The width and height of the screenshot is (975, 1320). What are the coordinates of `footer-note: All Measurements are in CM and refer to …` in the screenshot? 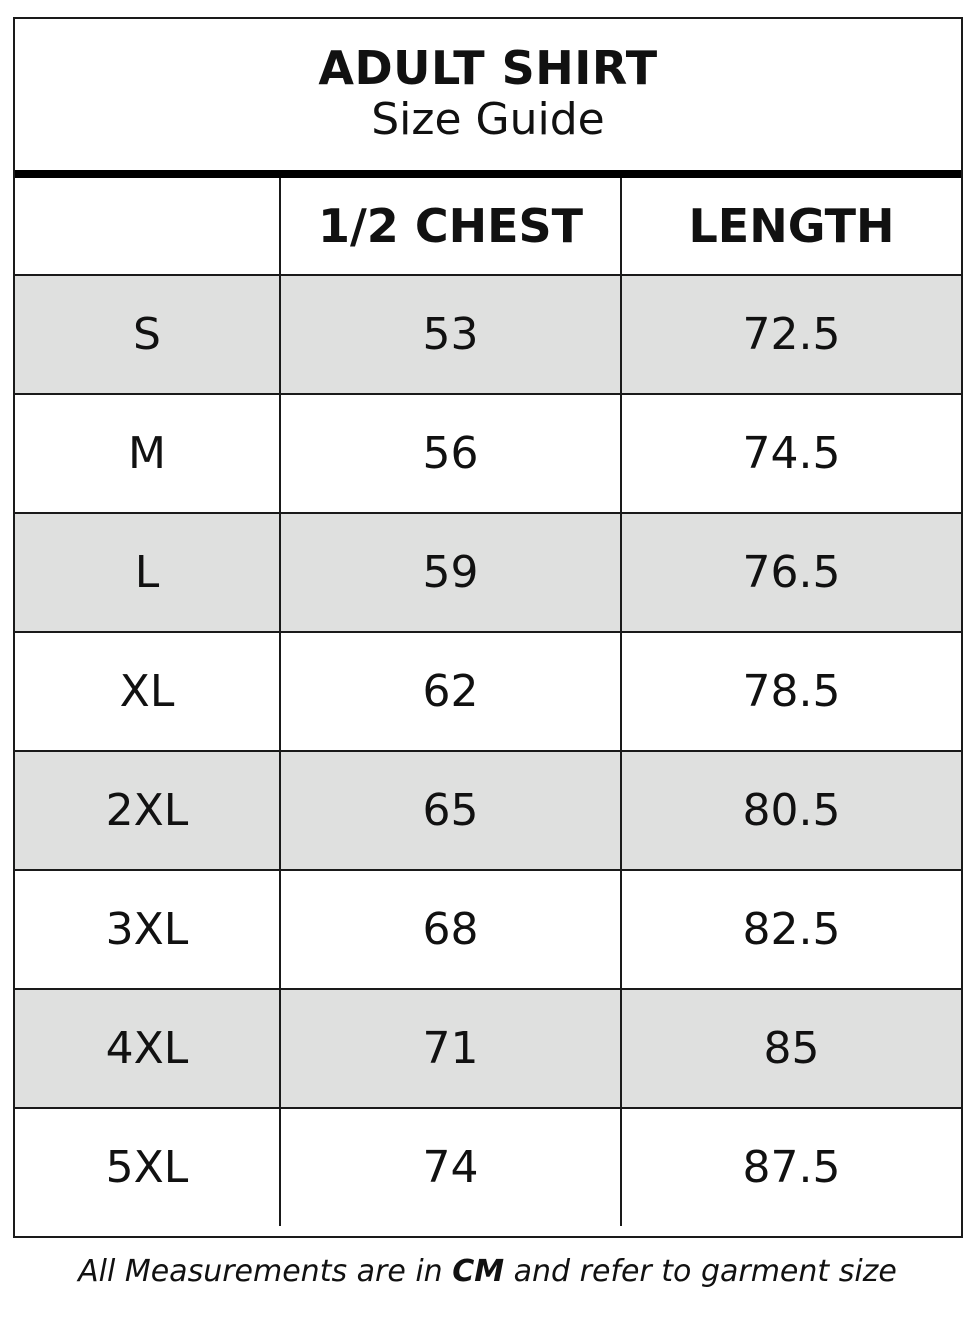 It's located at (487, 1271).